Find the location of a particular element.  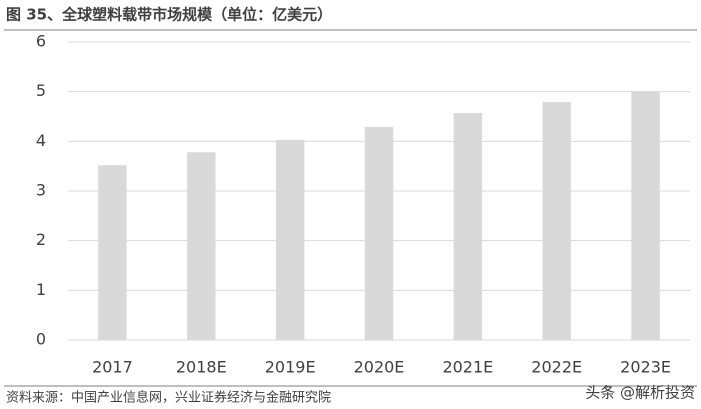

x-tick-label: 2021E is located at coordinates (467, 367).